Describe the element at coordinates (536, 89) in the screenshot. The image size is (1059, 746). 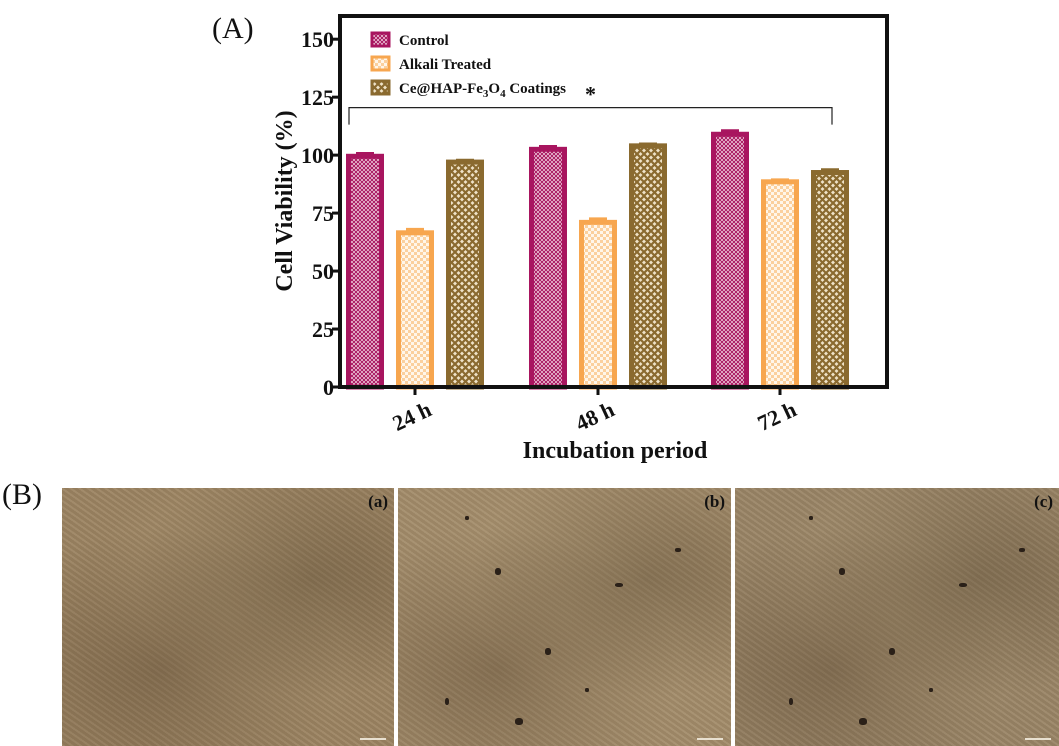
I see `legend-label-part-item3_suffix: Coatings` at that location.